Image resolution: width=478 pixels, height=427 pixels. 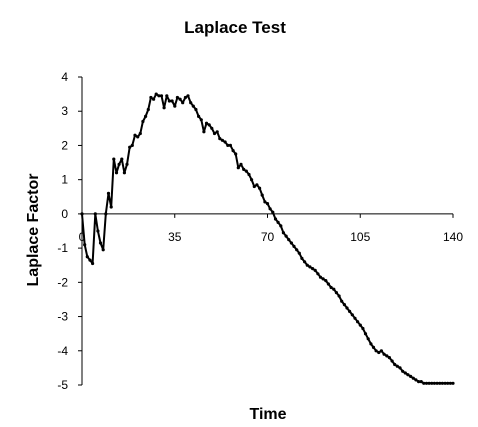 What do you see at coordinates (64, 77) in the screenshot?
I see `y-tick-label: 4` at bounding box center [64, 77].